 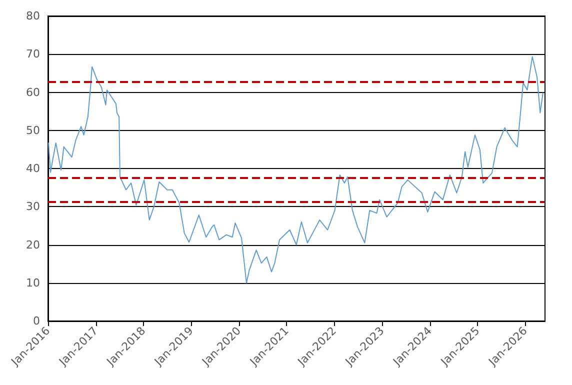 What do you see at coordinates (33, 92) in the screenshot?
I see `y-tick-label: 60` at bounding box center [33, 92].